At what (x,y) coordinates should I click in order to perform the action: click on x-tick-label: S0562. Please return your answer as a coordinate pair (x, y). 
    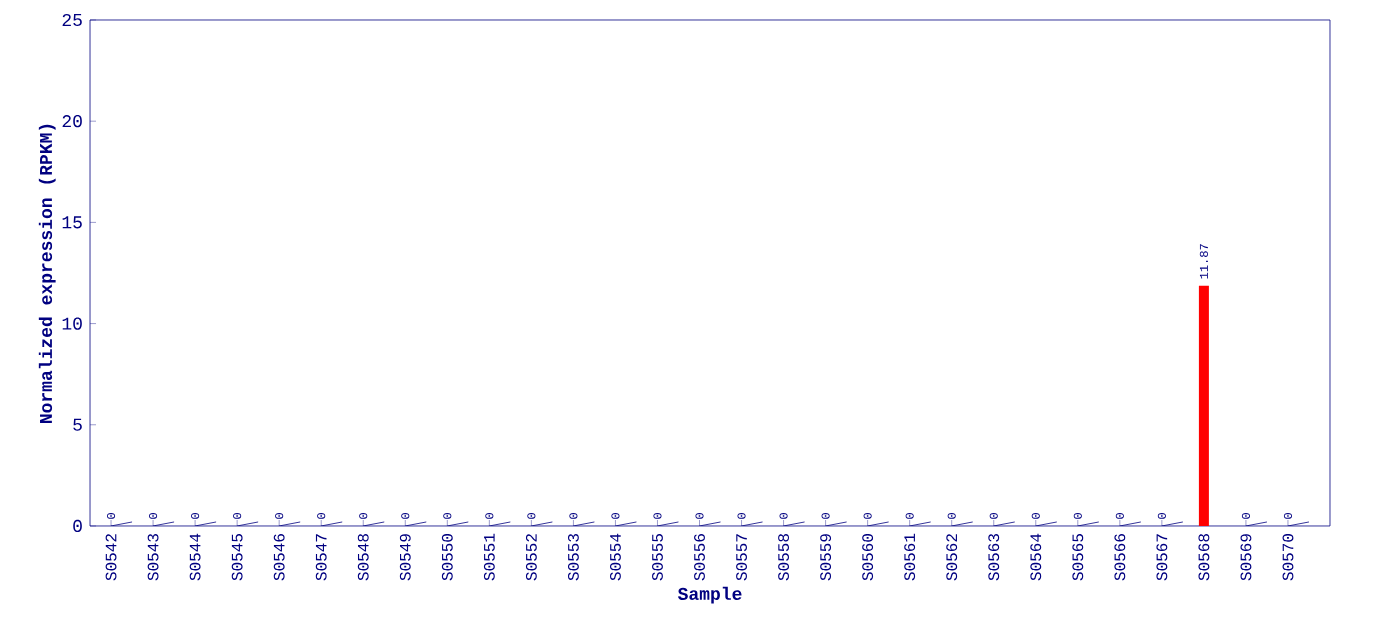
    Looking at the image, I should click on (952, 557).